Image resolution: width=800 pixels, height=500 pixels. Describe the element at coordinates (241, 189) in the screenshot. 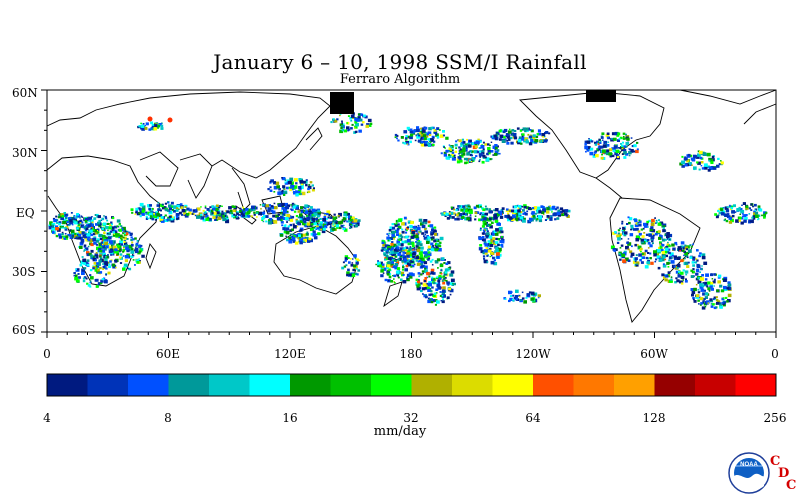

I see `coastline-se-asia` at that location.